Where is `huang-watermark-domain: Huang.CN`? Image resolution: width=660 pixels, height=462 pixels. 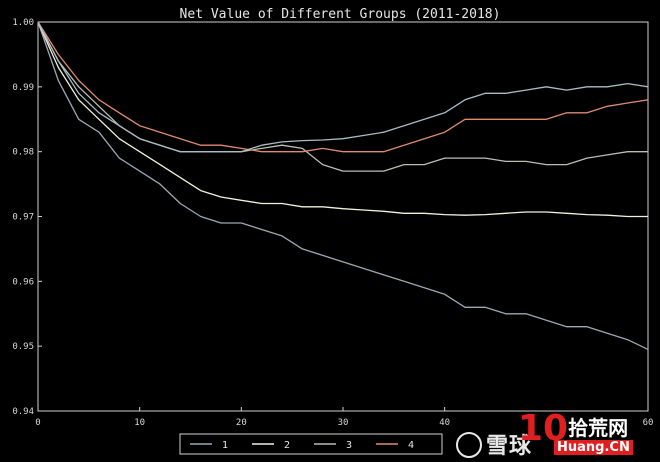
huang-watermark-domain: Huang.CN is located at coordinates (593, 447).